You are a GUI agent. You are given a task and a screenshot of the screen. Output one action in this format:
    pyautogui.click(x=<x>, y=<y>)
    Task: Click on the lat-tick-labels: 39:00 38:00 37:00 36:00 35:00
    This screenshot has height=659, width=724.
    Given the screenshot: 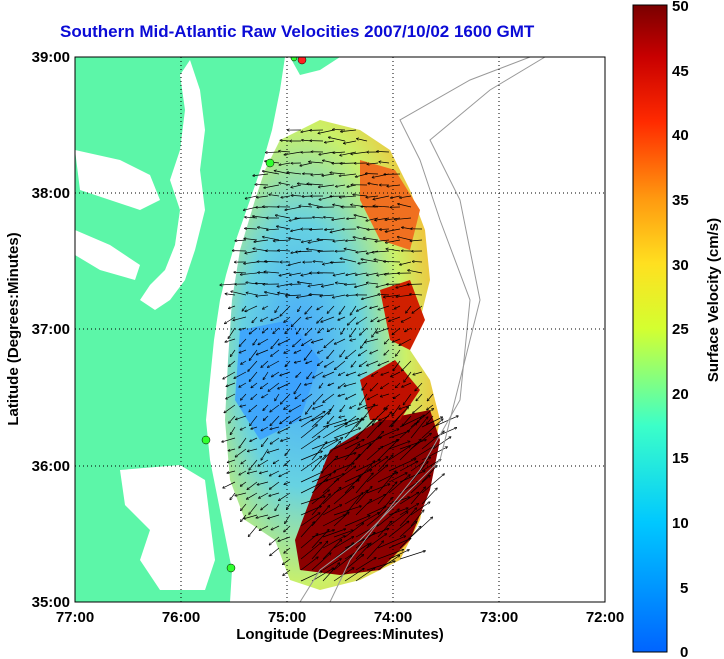 What is the action you would take?
    pyautogui.click(x=51, y=330)
    